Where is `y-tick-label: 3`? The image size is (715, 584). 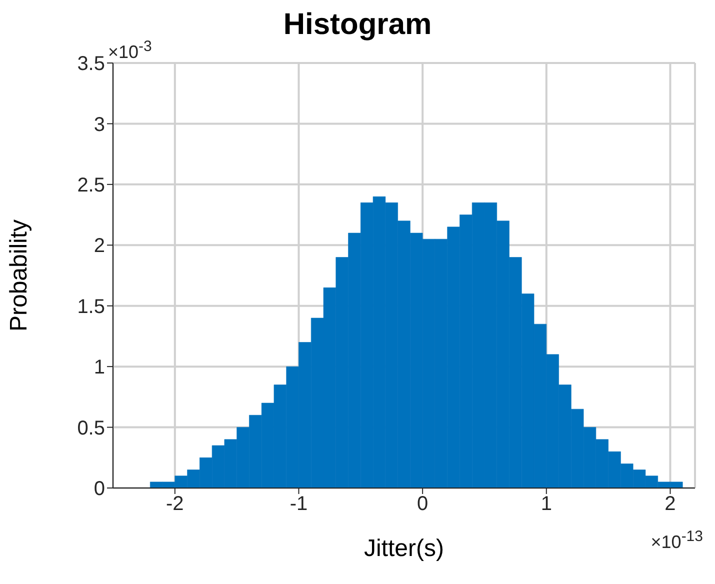
y-tick-label: 3 is located at coordinates (99, 125).